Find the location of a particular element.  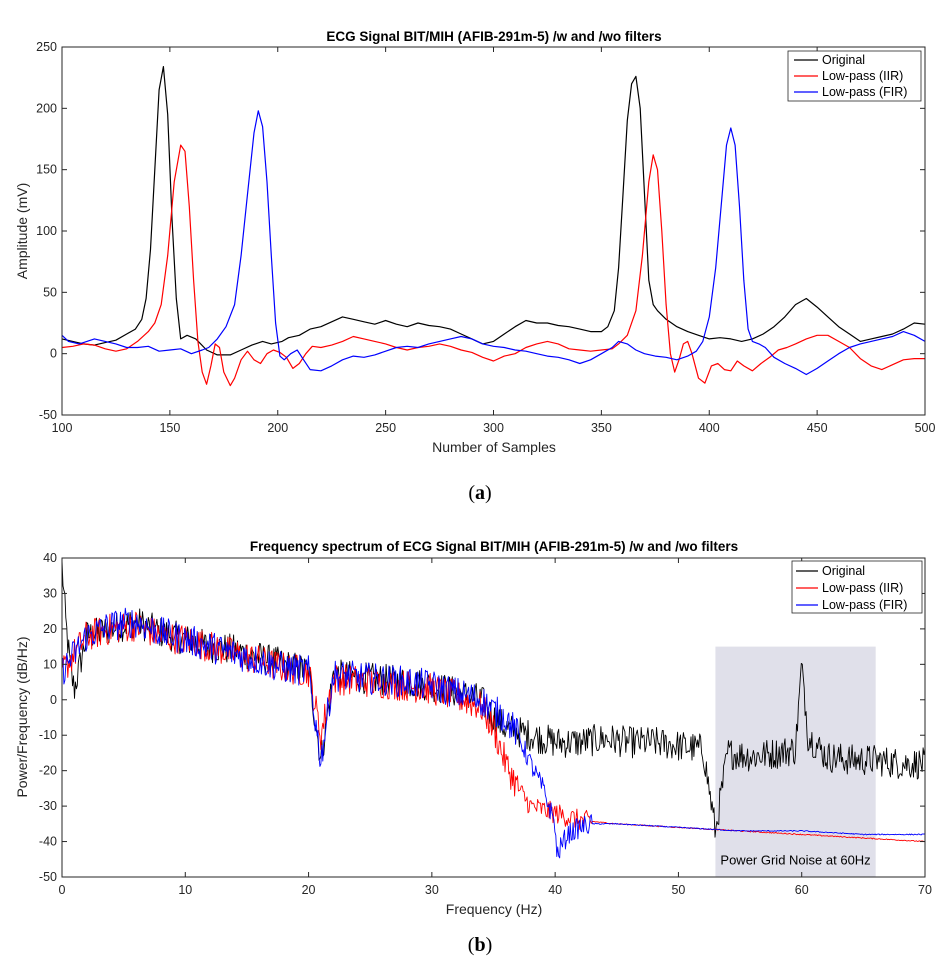

chart-b-xtick-label: 60 is located at coordinates (802, 890).